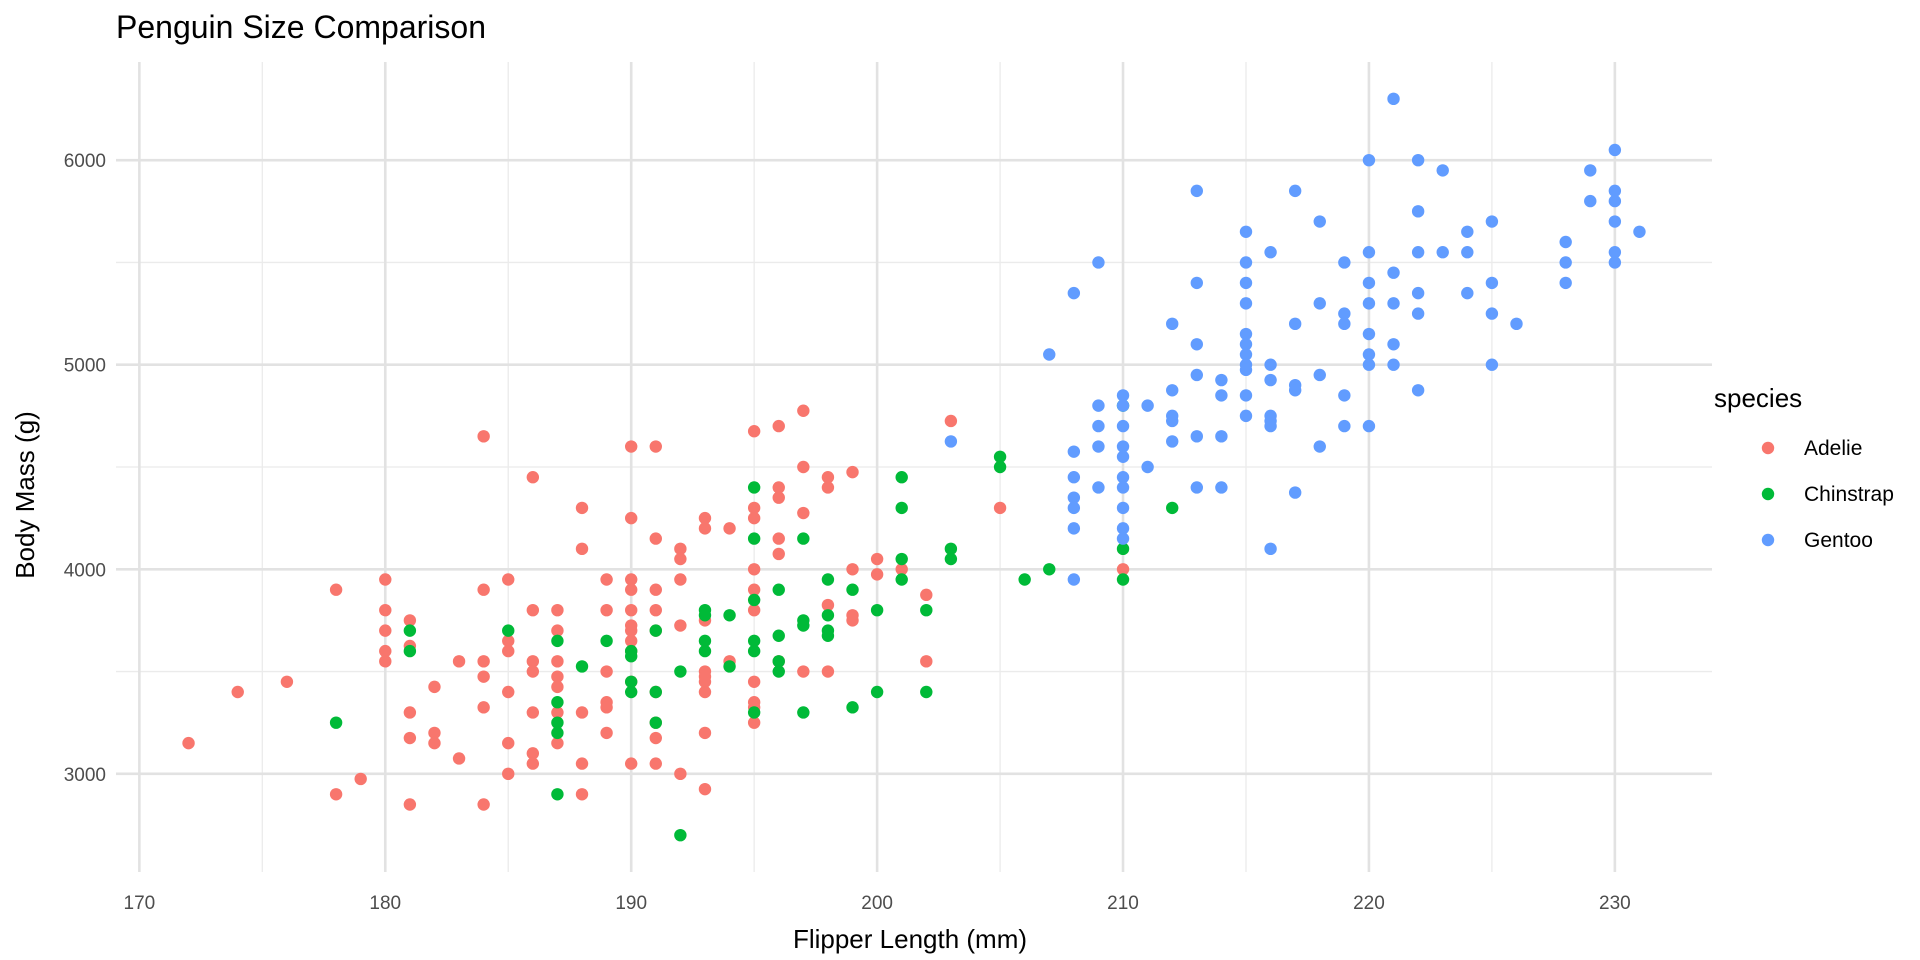 The width and height of the screenshot is (1920, 960). What do you see at coordinates (385, 903) in the screenshot?
I see `x-tick-label: 180` at bounding box center [385, 903].